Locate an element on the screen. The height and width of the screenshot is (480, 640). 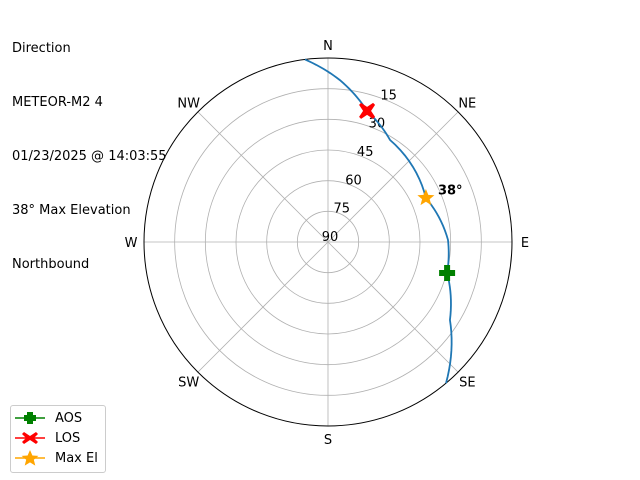
title-line: 01/23/2025 @ 14:03:55 is located at coordinates (89, 156).